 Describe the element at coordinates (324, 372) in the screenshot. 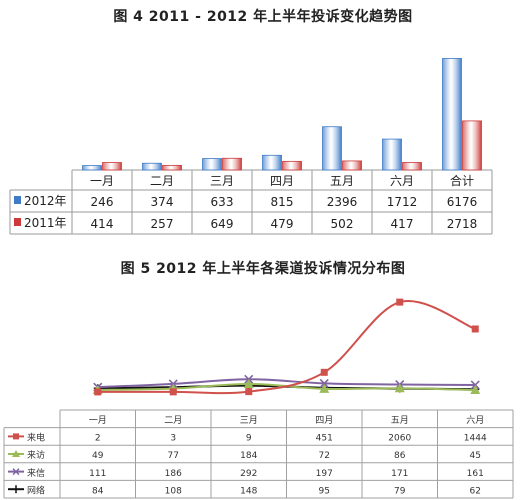

I see `marker-来电-四月` at that location.